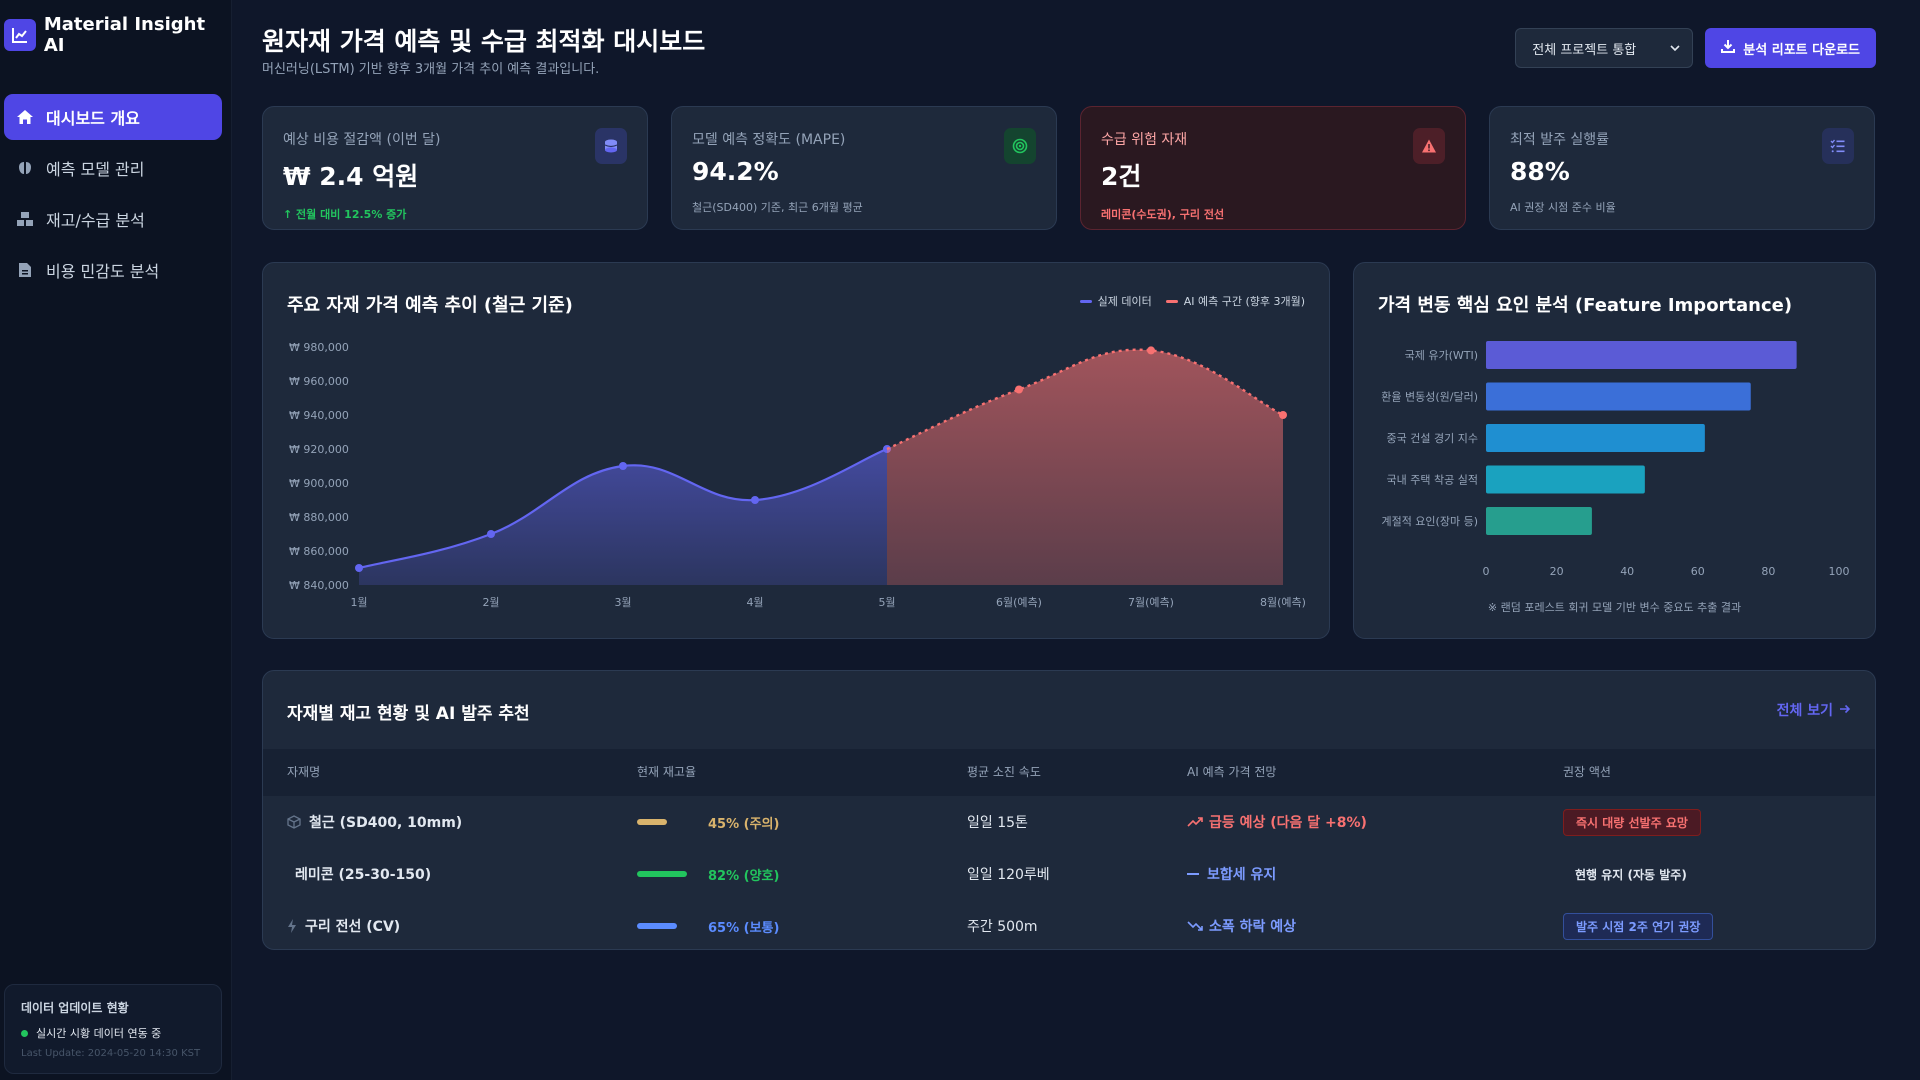  I want to click on x-tick-label: 1월, so click(358, 602).